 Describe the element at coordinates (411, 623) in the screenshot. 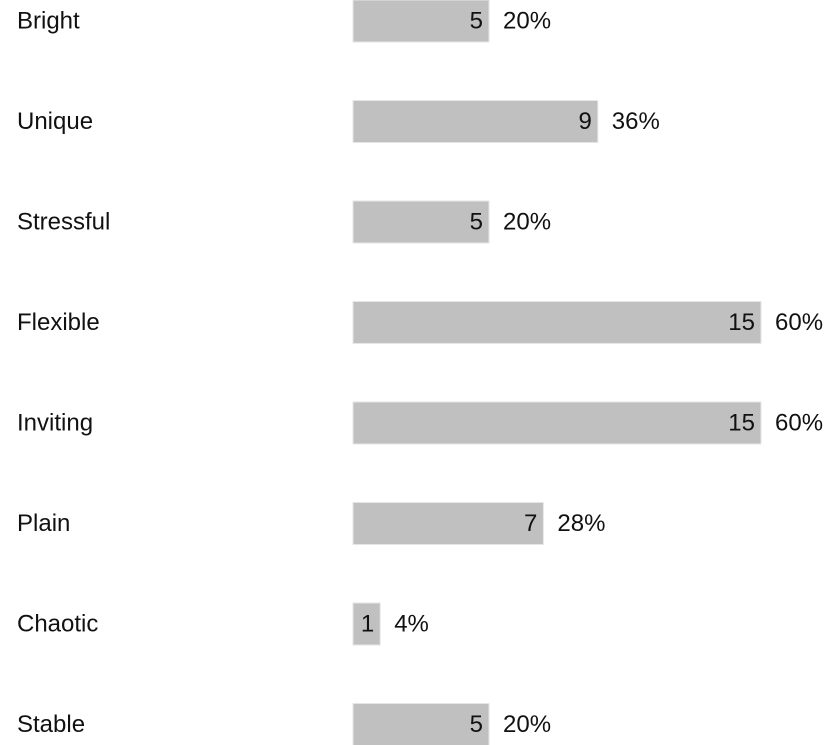

I see `percent-label: 4%` at that location.